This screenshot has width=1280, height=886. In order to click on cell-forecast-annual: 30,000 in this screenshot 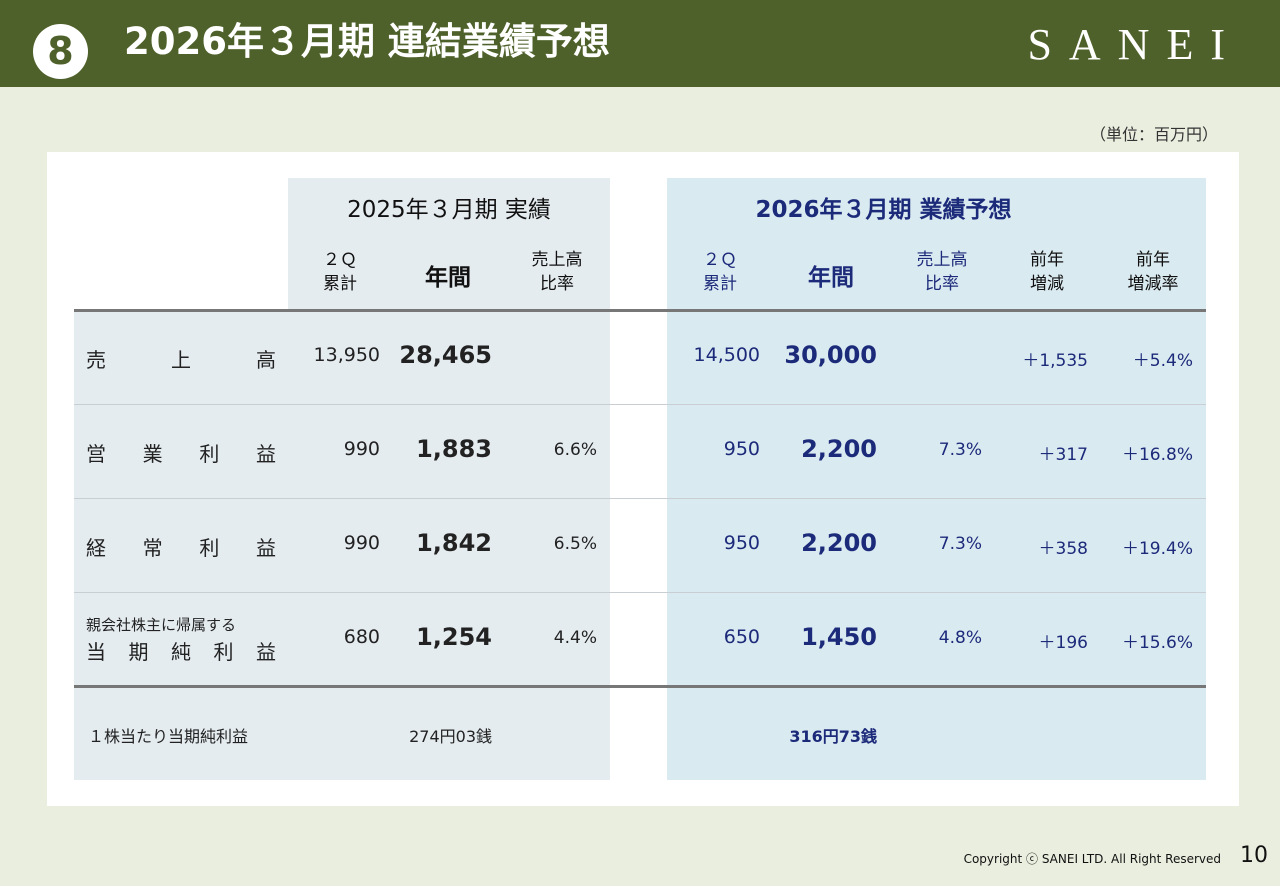, I will do `click(830, 355)`.